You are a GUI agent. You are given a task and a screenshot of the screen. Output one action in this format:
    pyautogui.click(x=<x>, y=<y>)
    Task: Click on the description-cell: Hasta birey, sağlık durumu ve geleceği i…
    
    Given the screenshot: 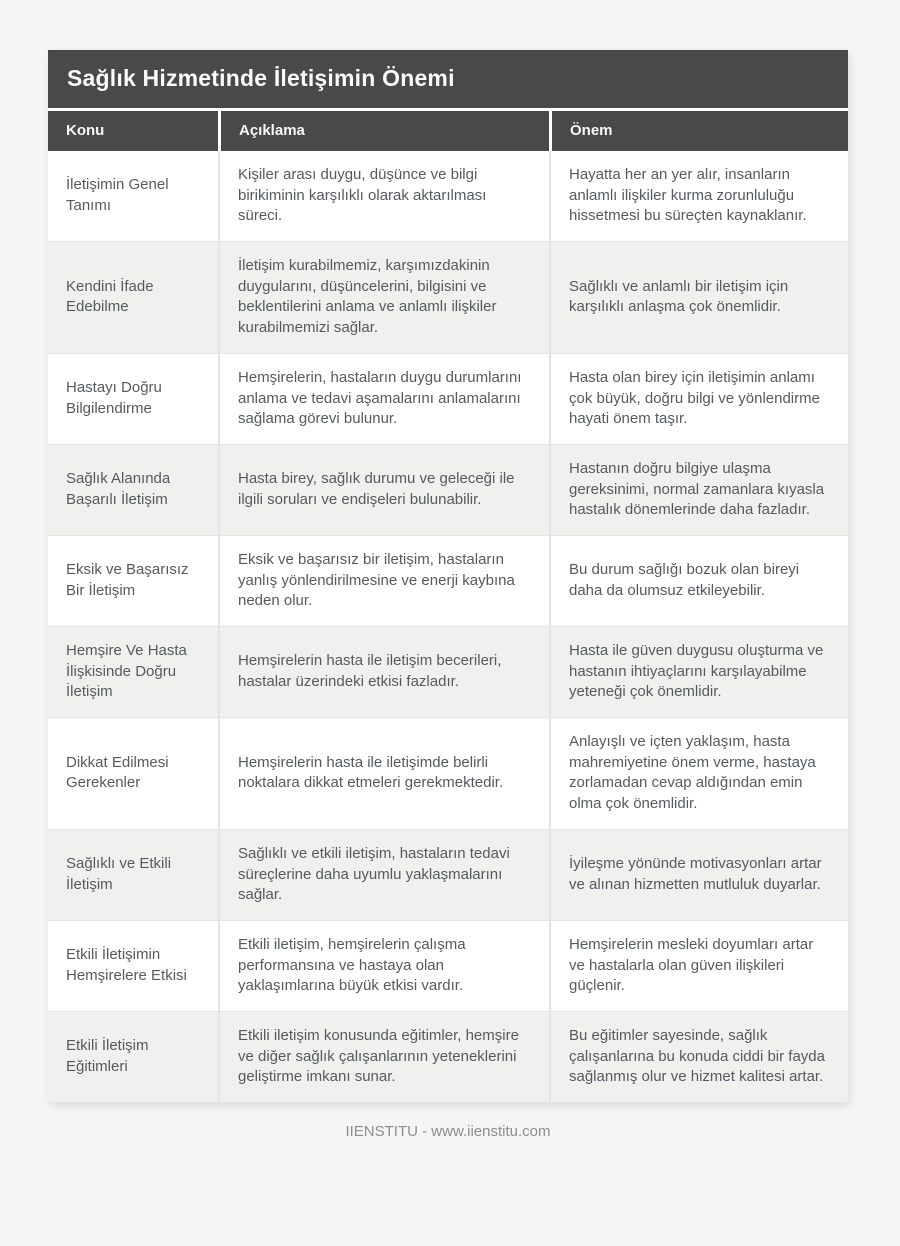 What is the action you would take?
    pyautogui.click(x=383, y=489)
    